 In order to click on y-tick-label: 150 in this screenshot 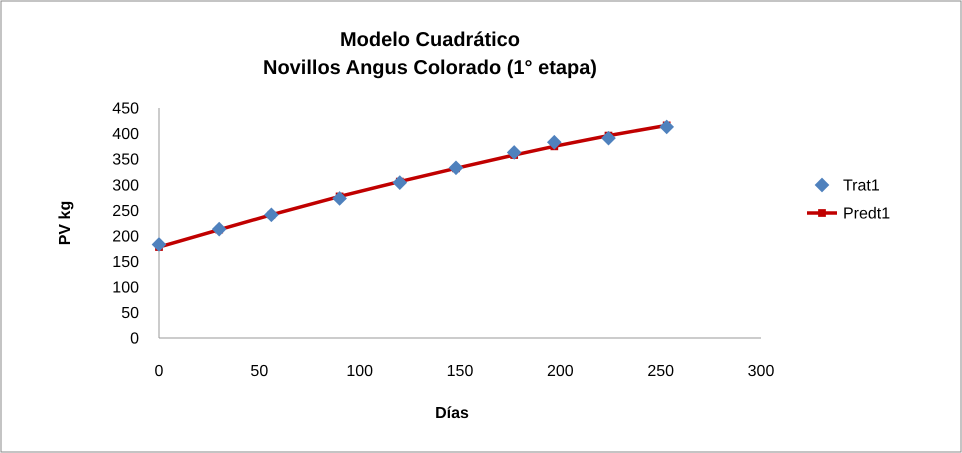, I will do `click(126, 262)`.